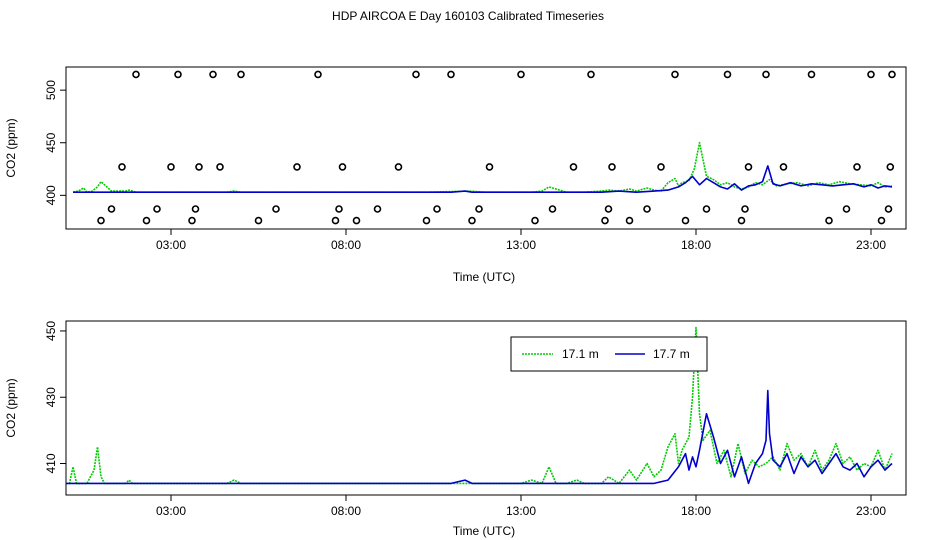 The width and height of the screenshot is (936, 540). Describe the element at coordinates (346, 511) in the screenshot. I see `bottom-x-tick-label: 08:00` at that location.